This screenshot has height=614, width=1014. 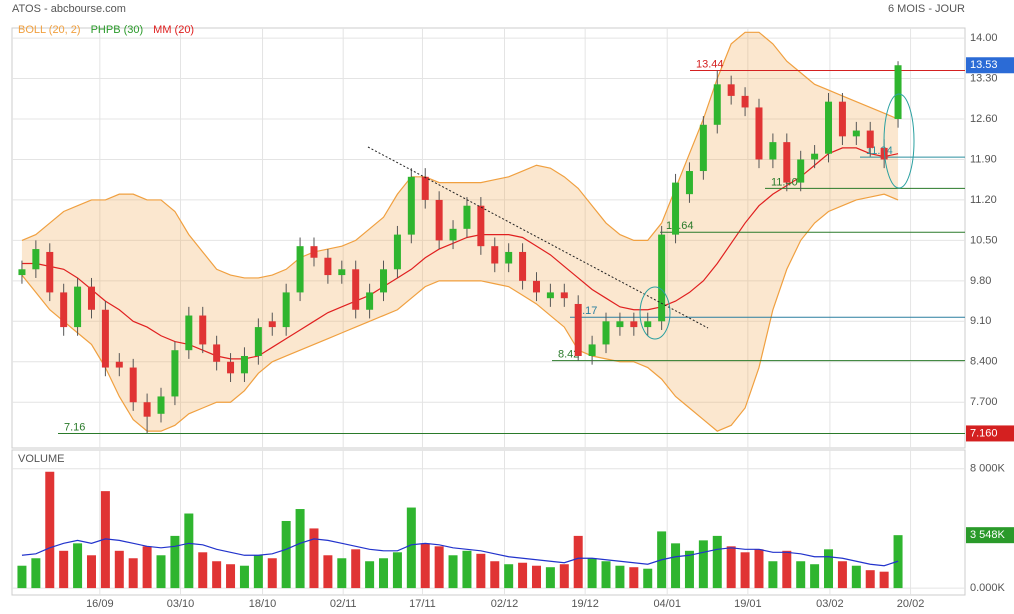 What do you see at coordinates (988, 469) in the screenshot?
I see `y-tick-label: 8 000K` at bounding box center [988, 469].